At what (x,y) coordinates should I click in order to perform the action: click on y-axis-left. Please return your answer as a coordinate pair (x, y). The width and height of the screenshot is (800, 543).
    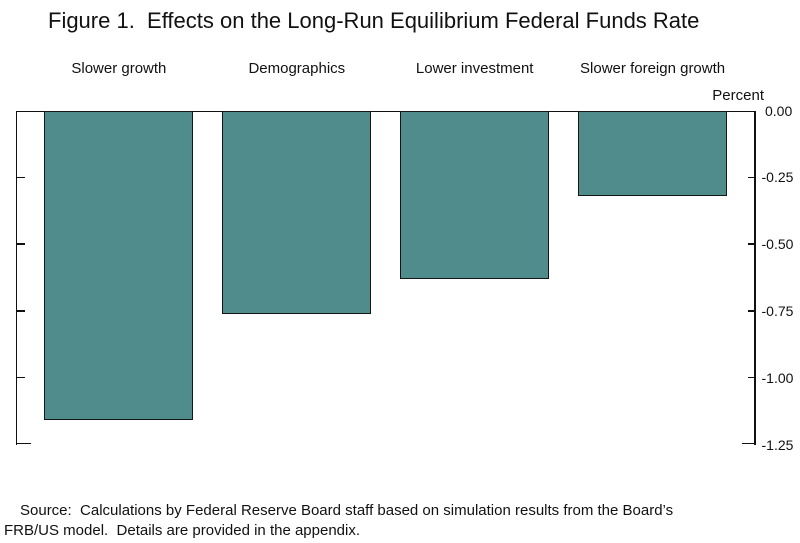
    Looking at the image, I should click on (16, 277).